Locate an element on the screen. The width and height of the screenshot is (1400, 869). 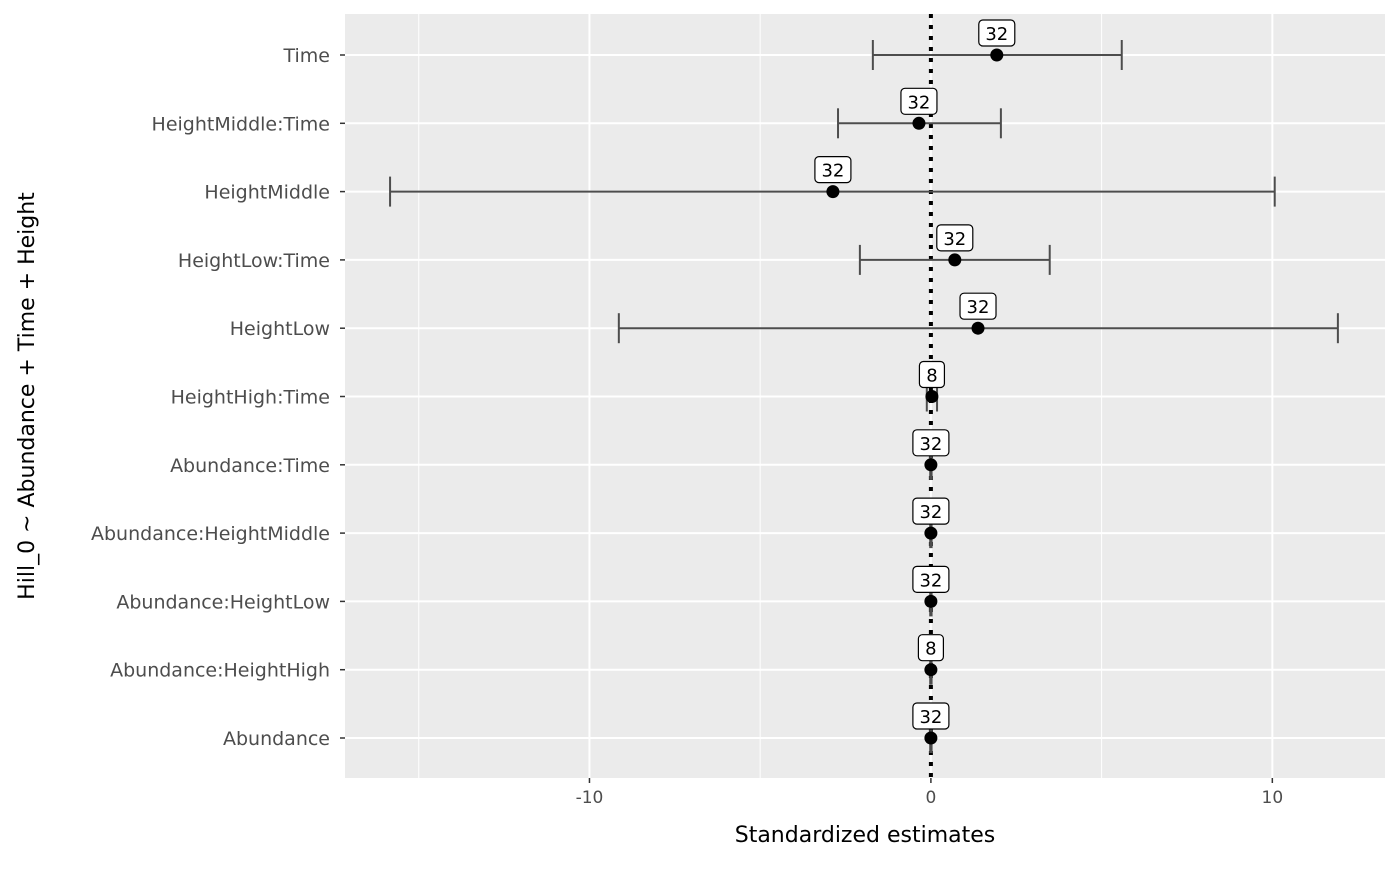
term-heighthigh-time: 8 is located at coordinates (932, 386).